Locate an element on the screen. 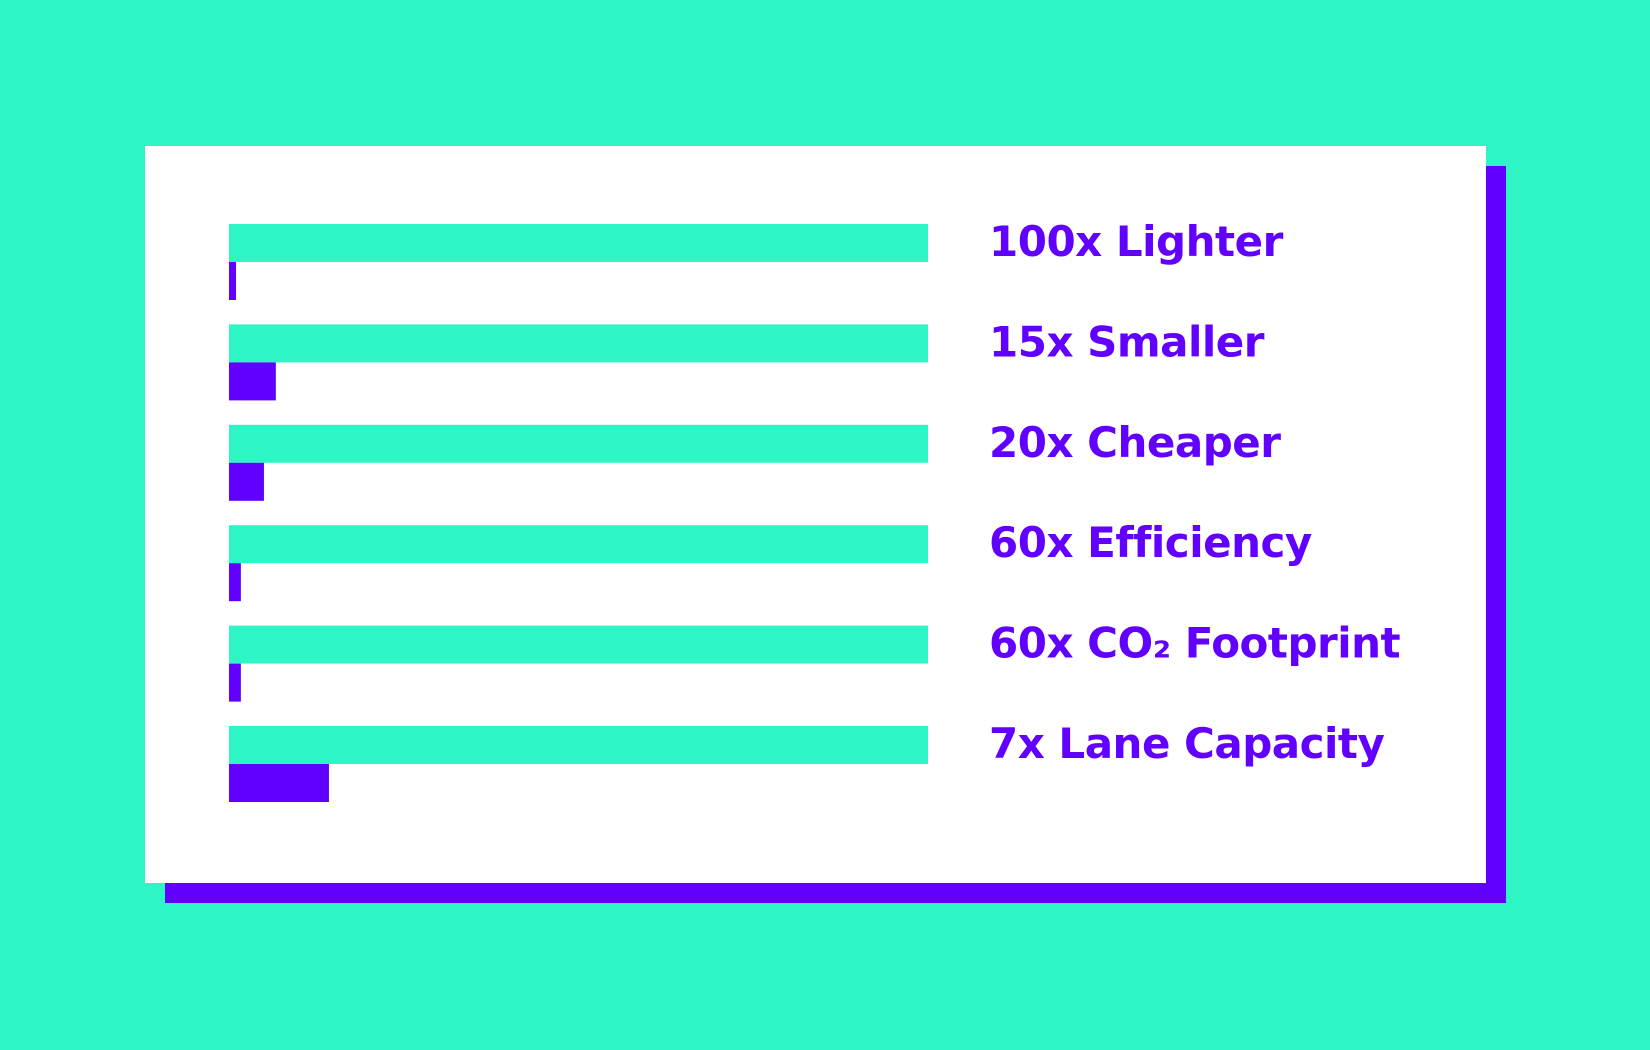 The height and width of the screenshot is (1050, 1650). category-label-4: 60x Efficiency is located at coordinates (1150, 542).